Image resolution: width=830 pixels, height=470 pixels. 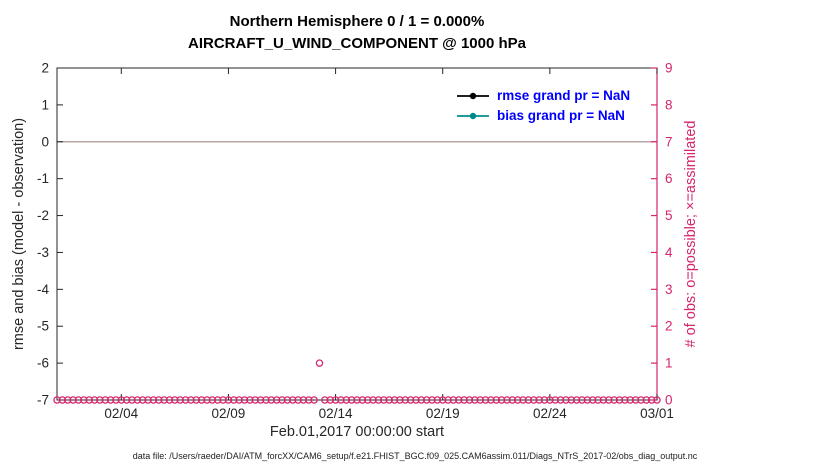 I want to click on x-tick-label: 02/19, so click(x=443, y=413).